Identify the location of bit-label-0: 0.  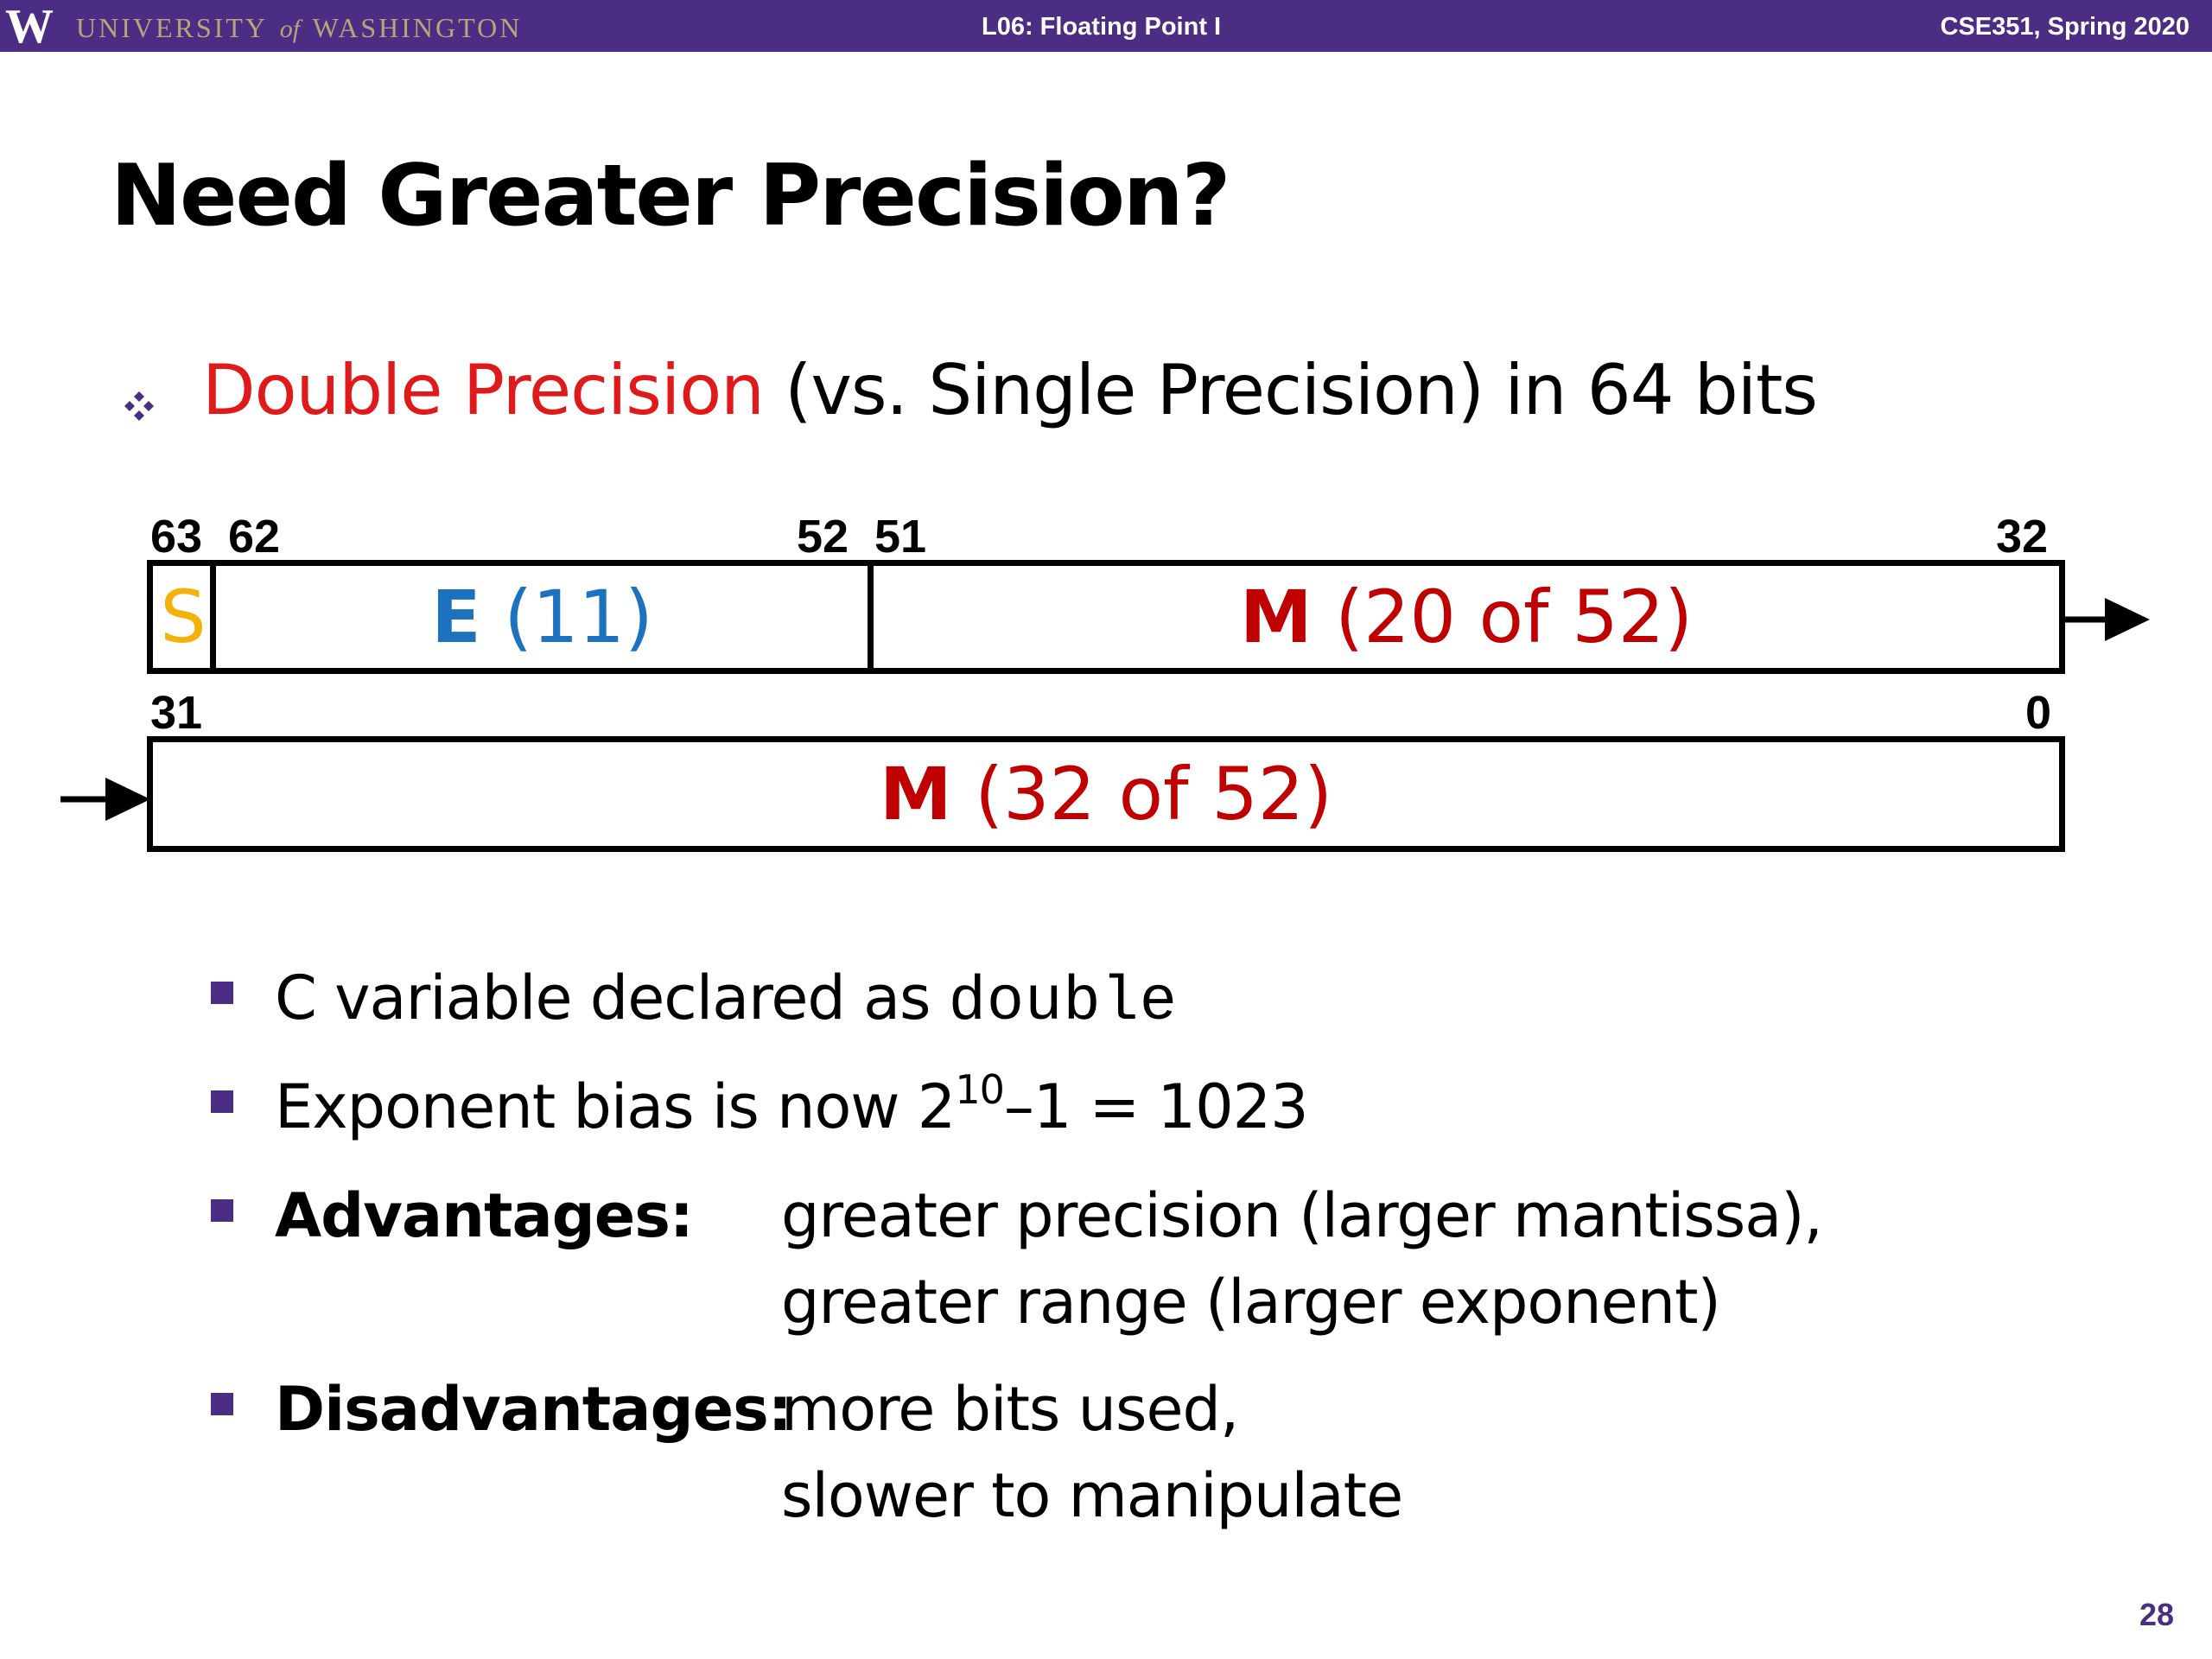
(2038, 713).